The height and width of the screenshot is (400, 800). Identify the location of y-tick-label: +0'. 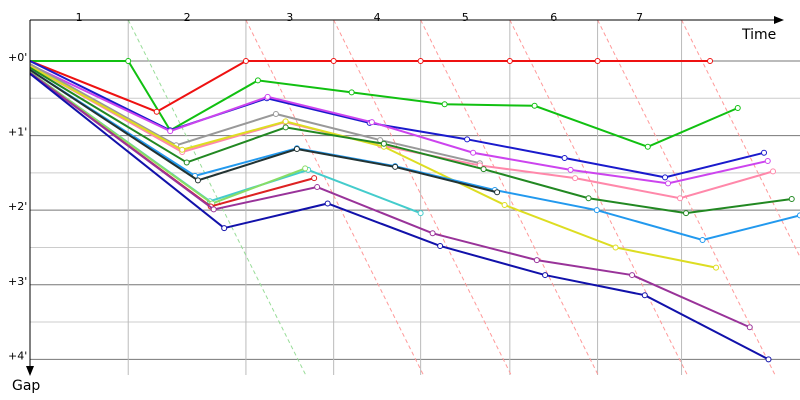
(17, 57).